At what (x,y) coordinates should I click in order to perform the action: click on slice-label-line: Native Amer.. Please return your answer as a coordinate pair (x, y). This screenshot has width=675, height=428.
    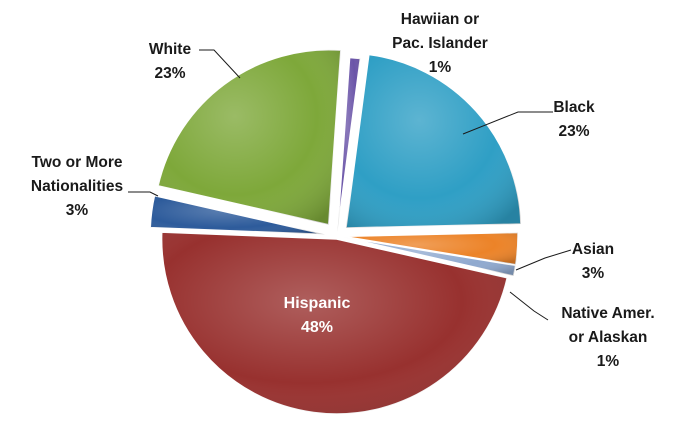
    Looking at the image, I should click on (607, 313).